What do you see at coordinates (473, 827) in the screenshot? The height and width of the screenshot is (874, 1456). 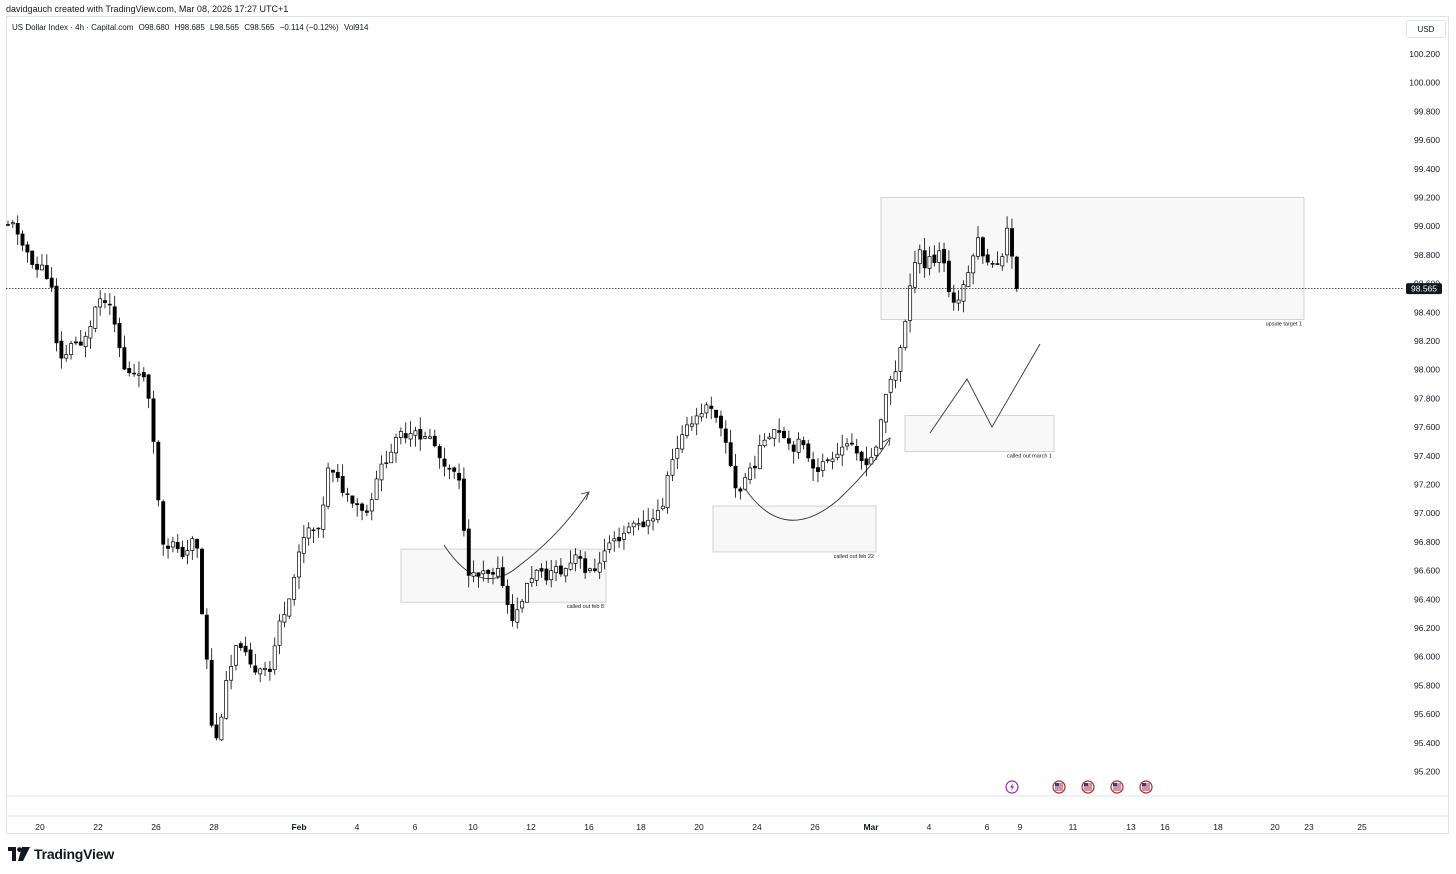 I see `x-tick-label: 10` at bounding box center [473, 827].